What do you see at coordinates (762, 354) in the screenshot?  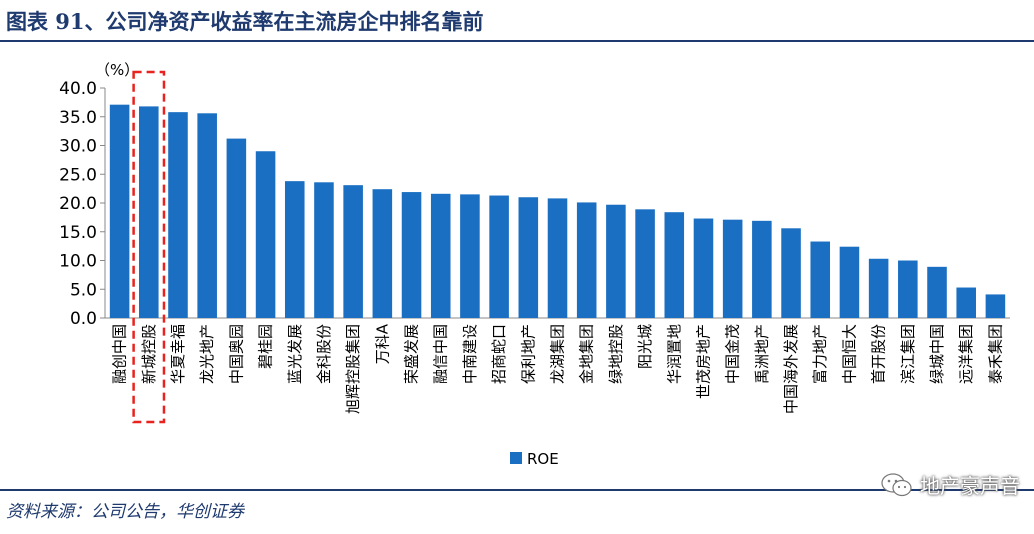 I see `x-tick-label: 禹洲地产` at bounding box center [762, 354].